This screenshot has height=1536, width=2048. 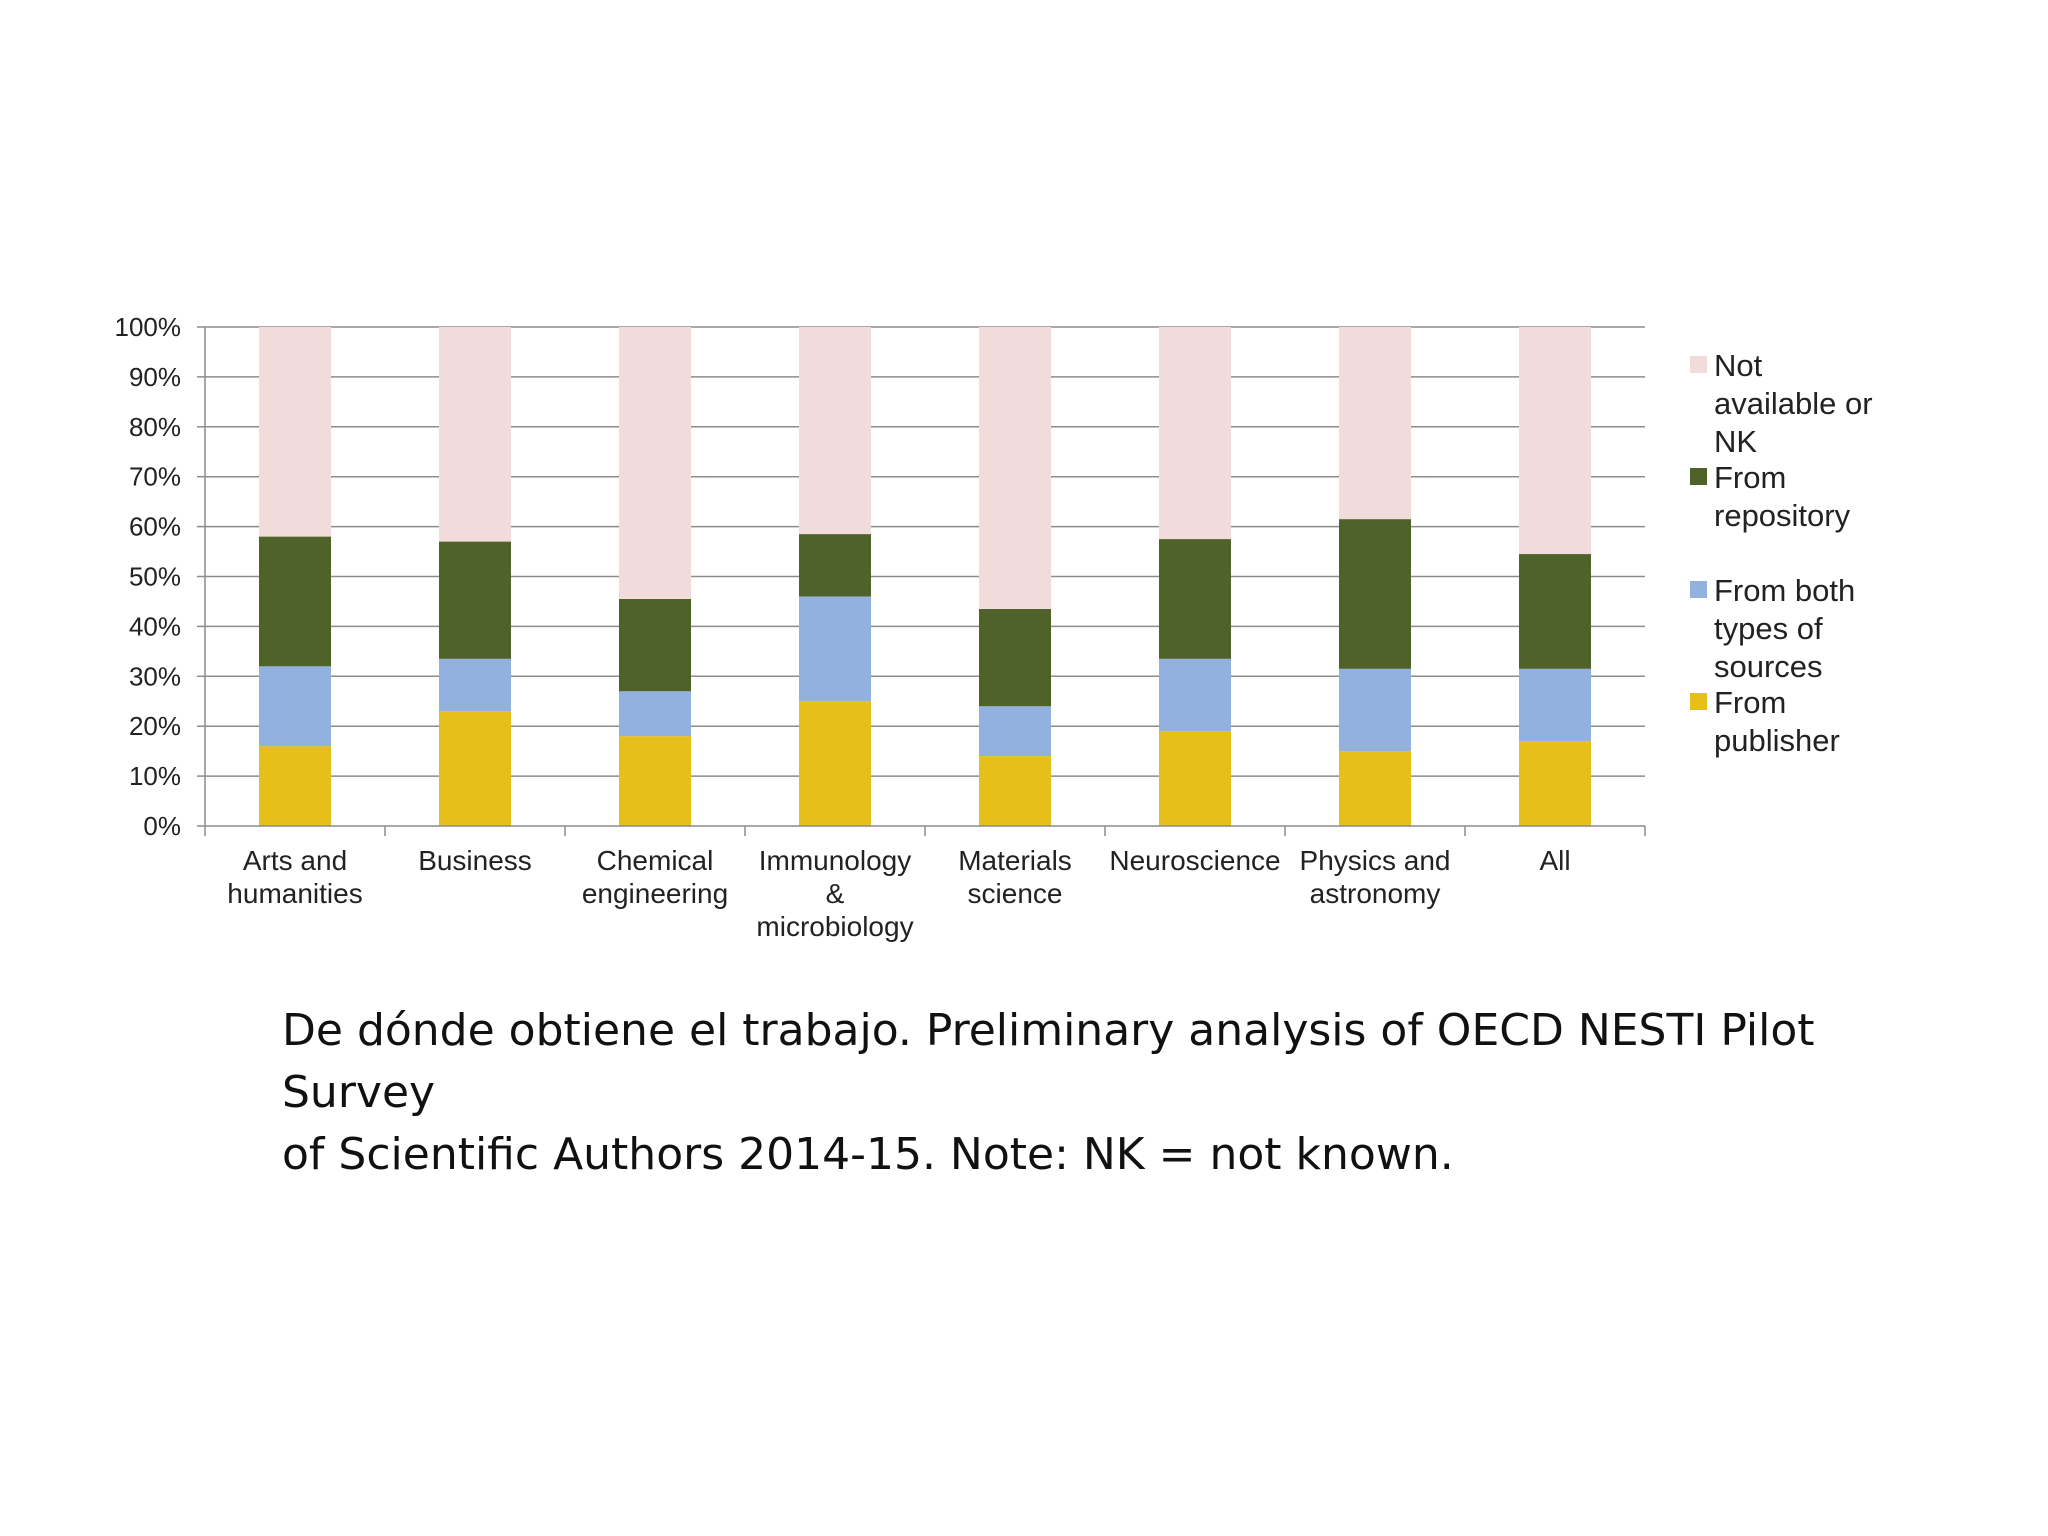 What do you see at coordinates (155, 577) in the screenshot?
I see `y-tick-label: 50%` at bounding box center [155, 577].